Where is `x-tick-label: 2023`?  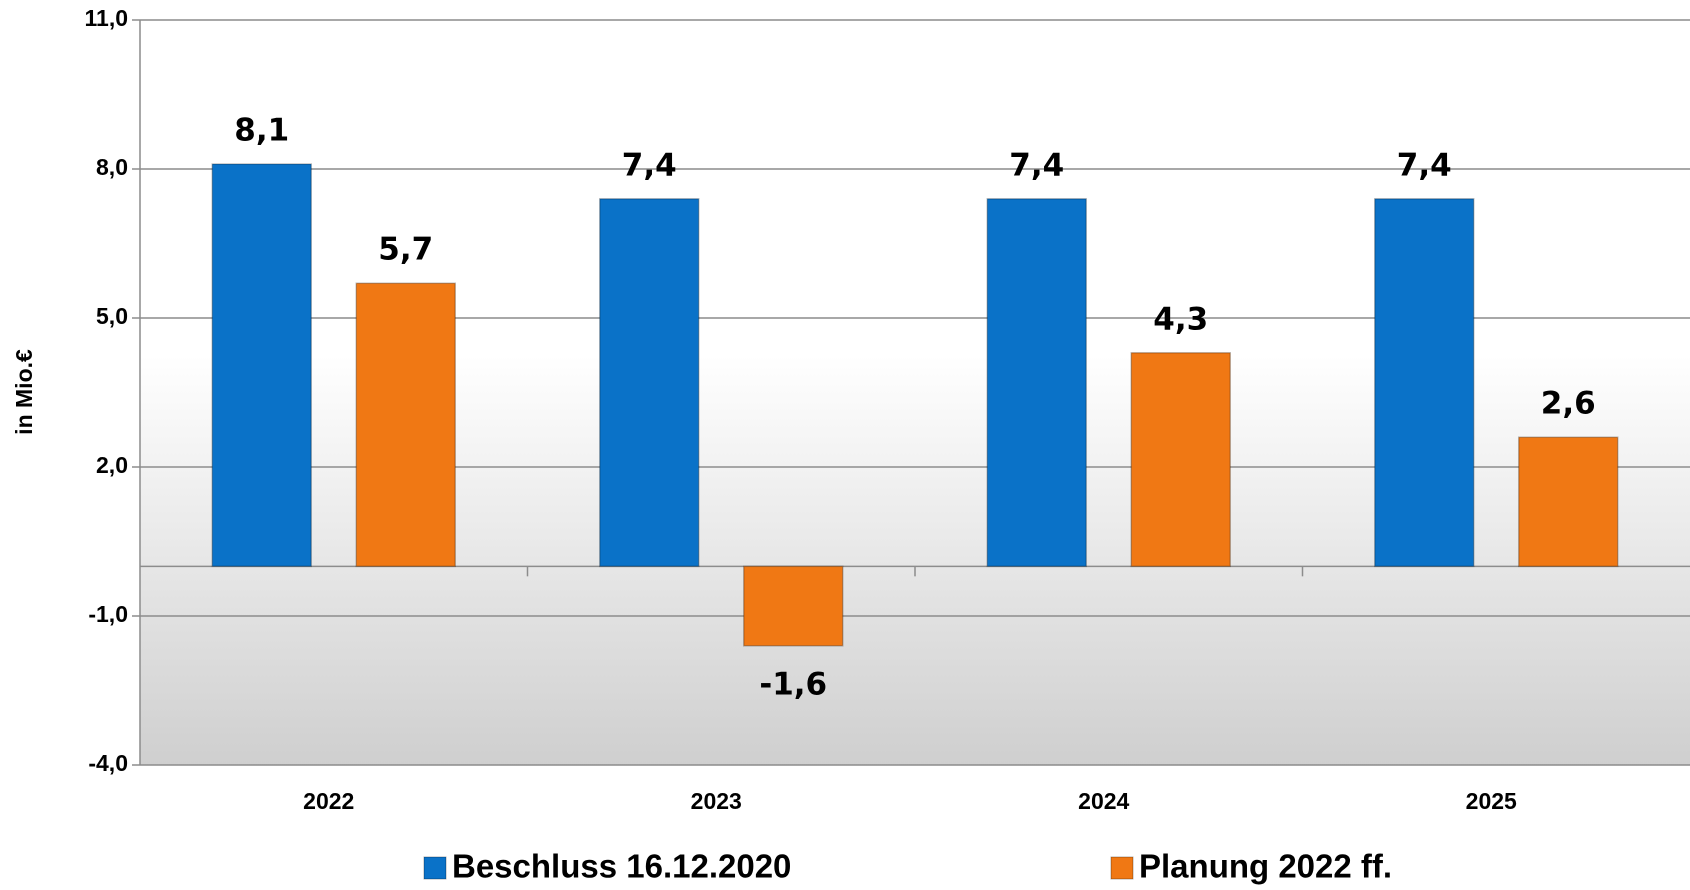
x-tick-label: 2023 is located at coordinates (716, 801).